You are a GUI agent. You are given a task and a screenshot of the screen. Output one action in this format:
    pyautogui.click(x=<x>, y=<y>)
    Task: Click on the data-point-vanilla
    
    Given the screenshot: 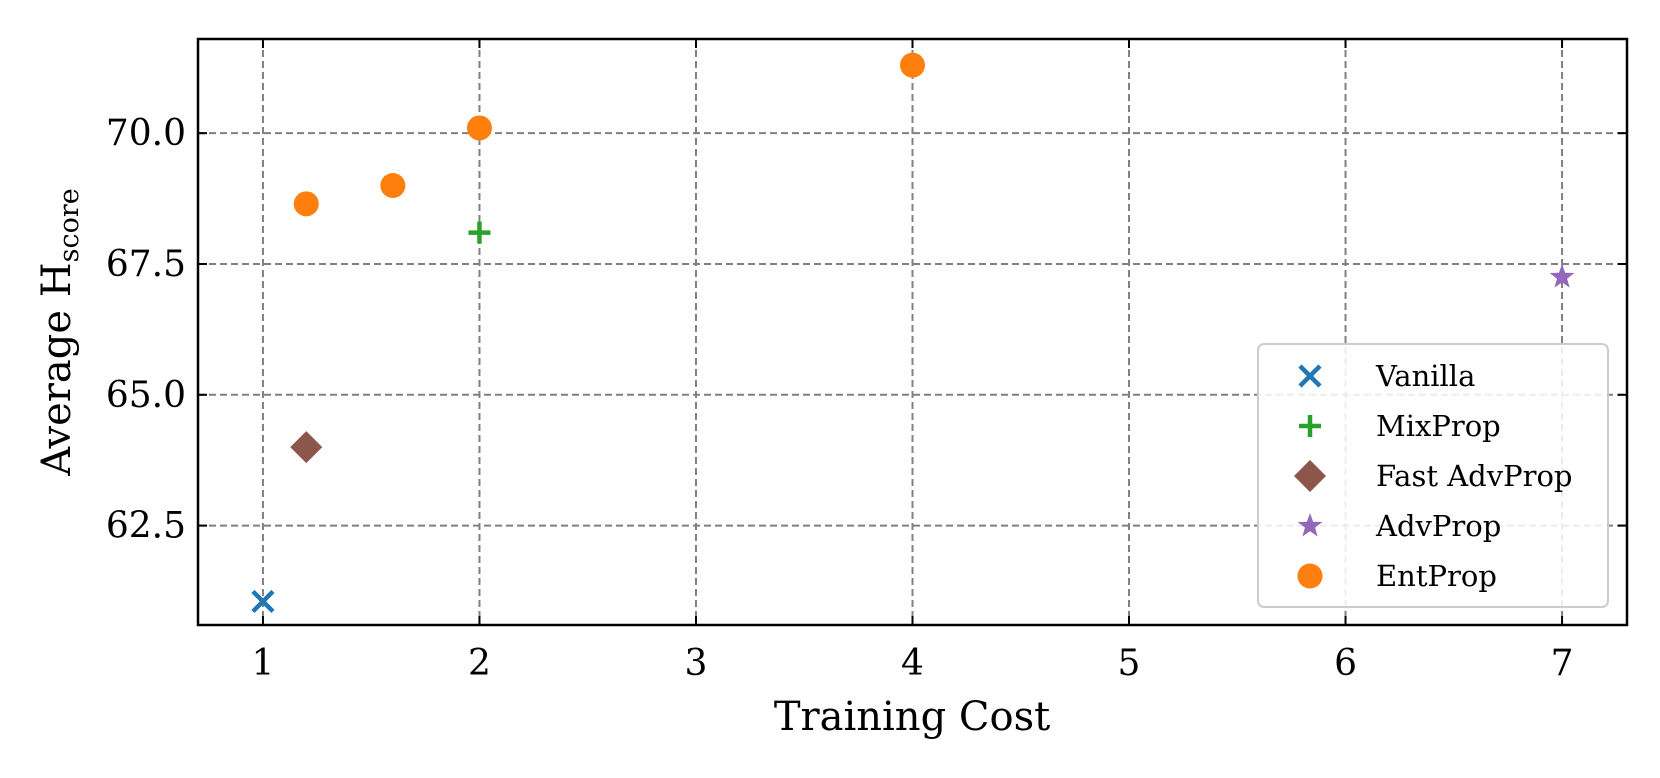 What is the action you would take?
    pyautogui.click(x=263, y=601)
    